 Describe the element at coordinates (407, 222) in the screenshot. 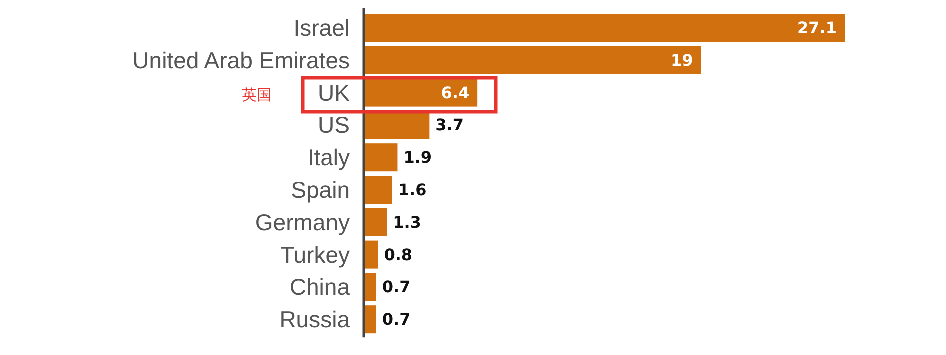

I see `data-label: 1.3` at that location.